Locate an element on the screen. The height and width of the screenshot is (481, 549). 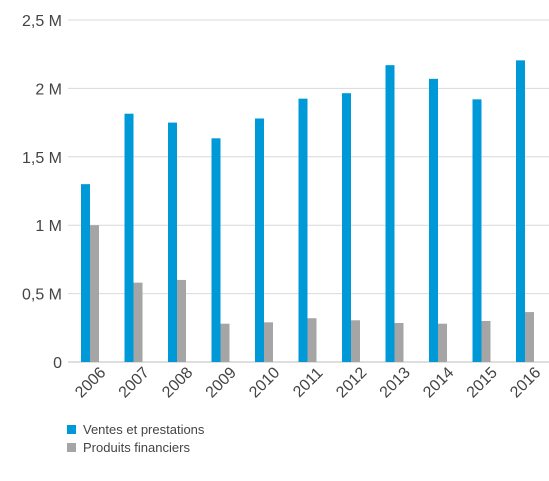
bar-produits-2010 is located at coordinates (268, 342).